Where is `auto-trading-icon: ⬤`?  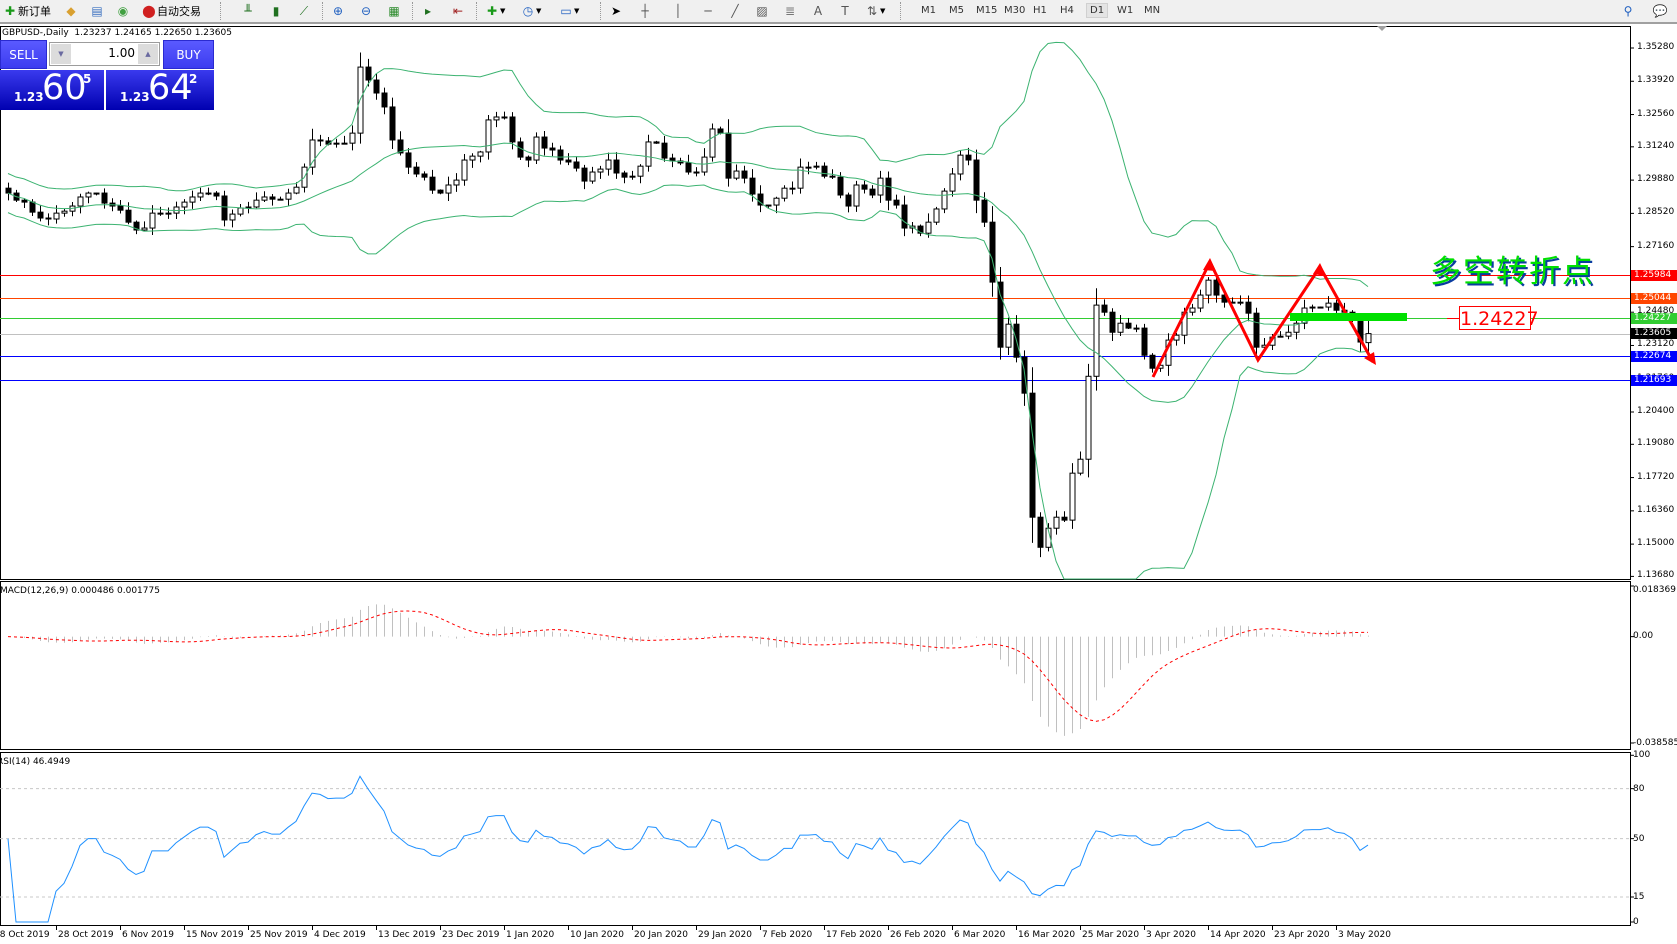
auto-trading-icon: ⬤ is located at coordinates (149, 11).